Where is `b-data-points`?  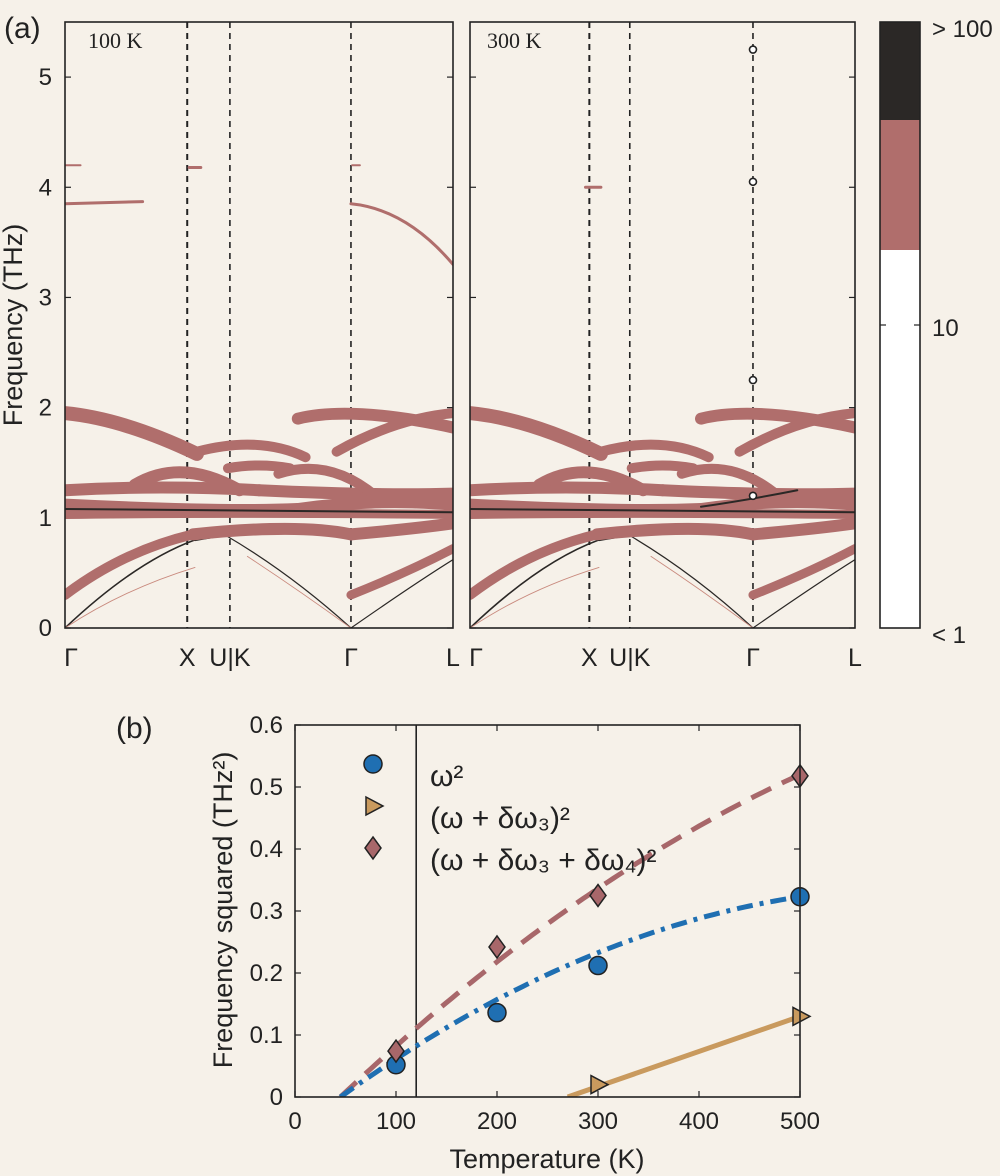 b-data-points is located at coordinates (599, 929).